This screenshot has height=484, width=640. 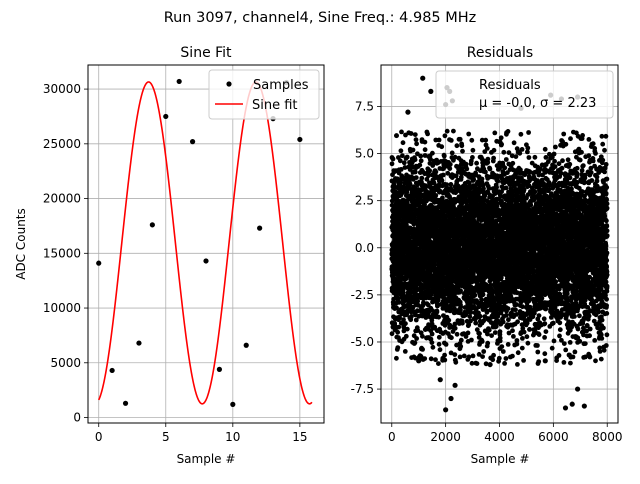 I want to click on sine-fit-xtick-label: 0, so click(x=99, y=437).